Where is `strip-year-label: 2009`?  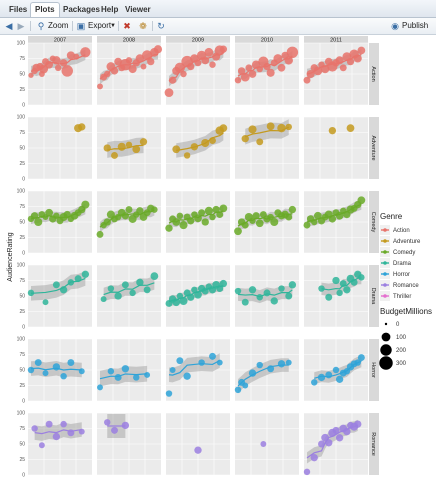
strip-year-label: 2009 is located at coordinates (198, 41).